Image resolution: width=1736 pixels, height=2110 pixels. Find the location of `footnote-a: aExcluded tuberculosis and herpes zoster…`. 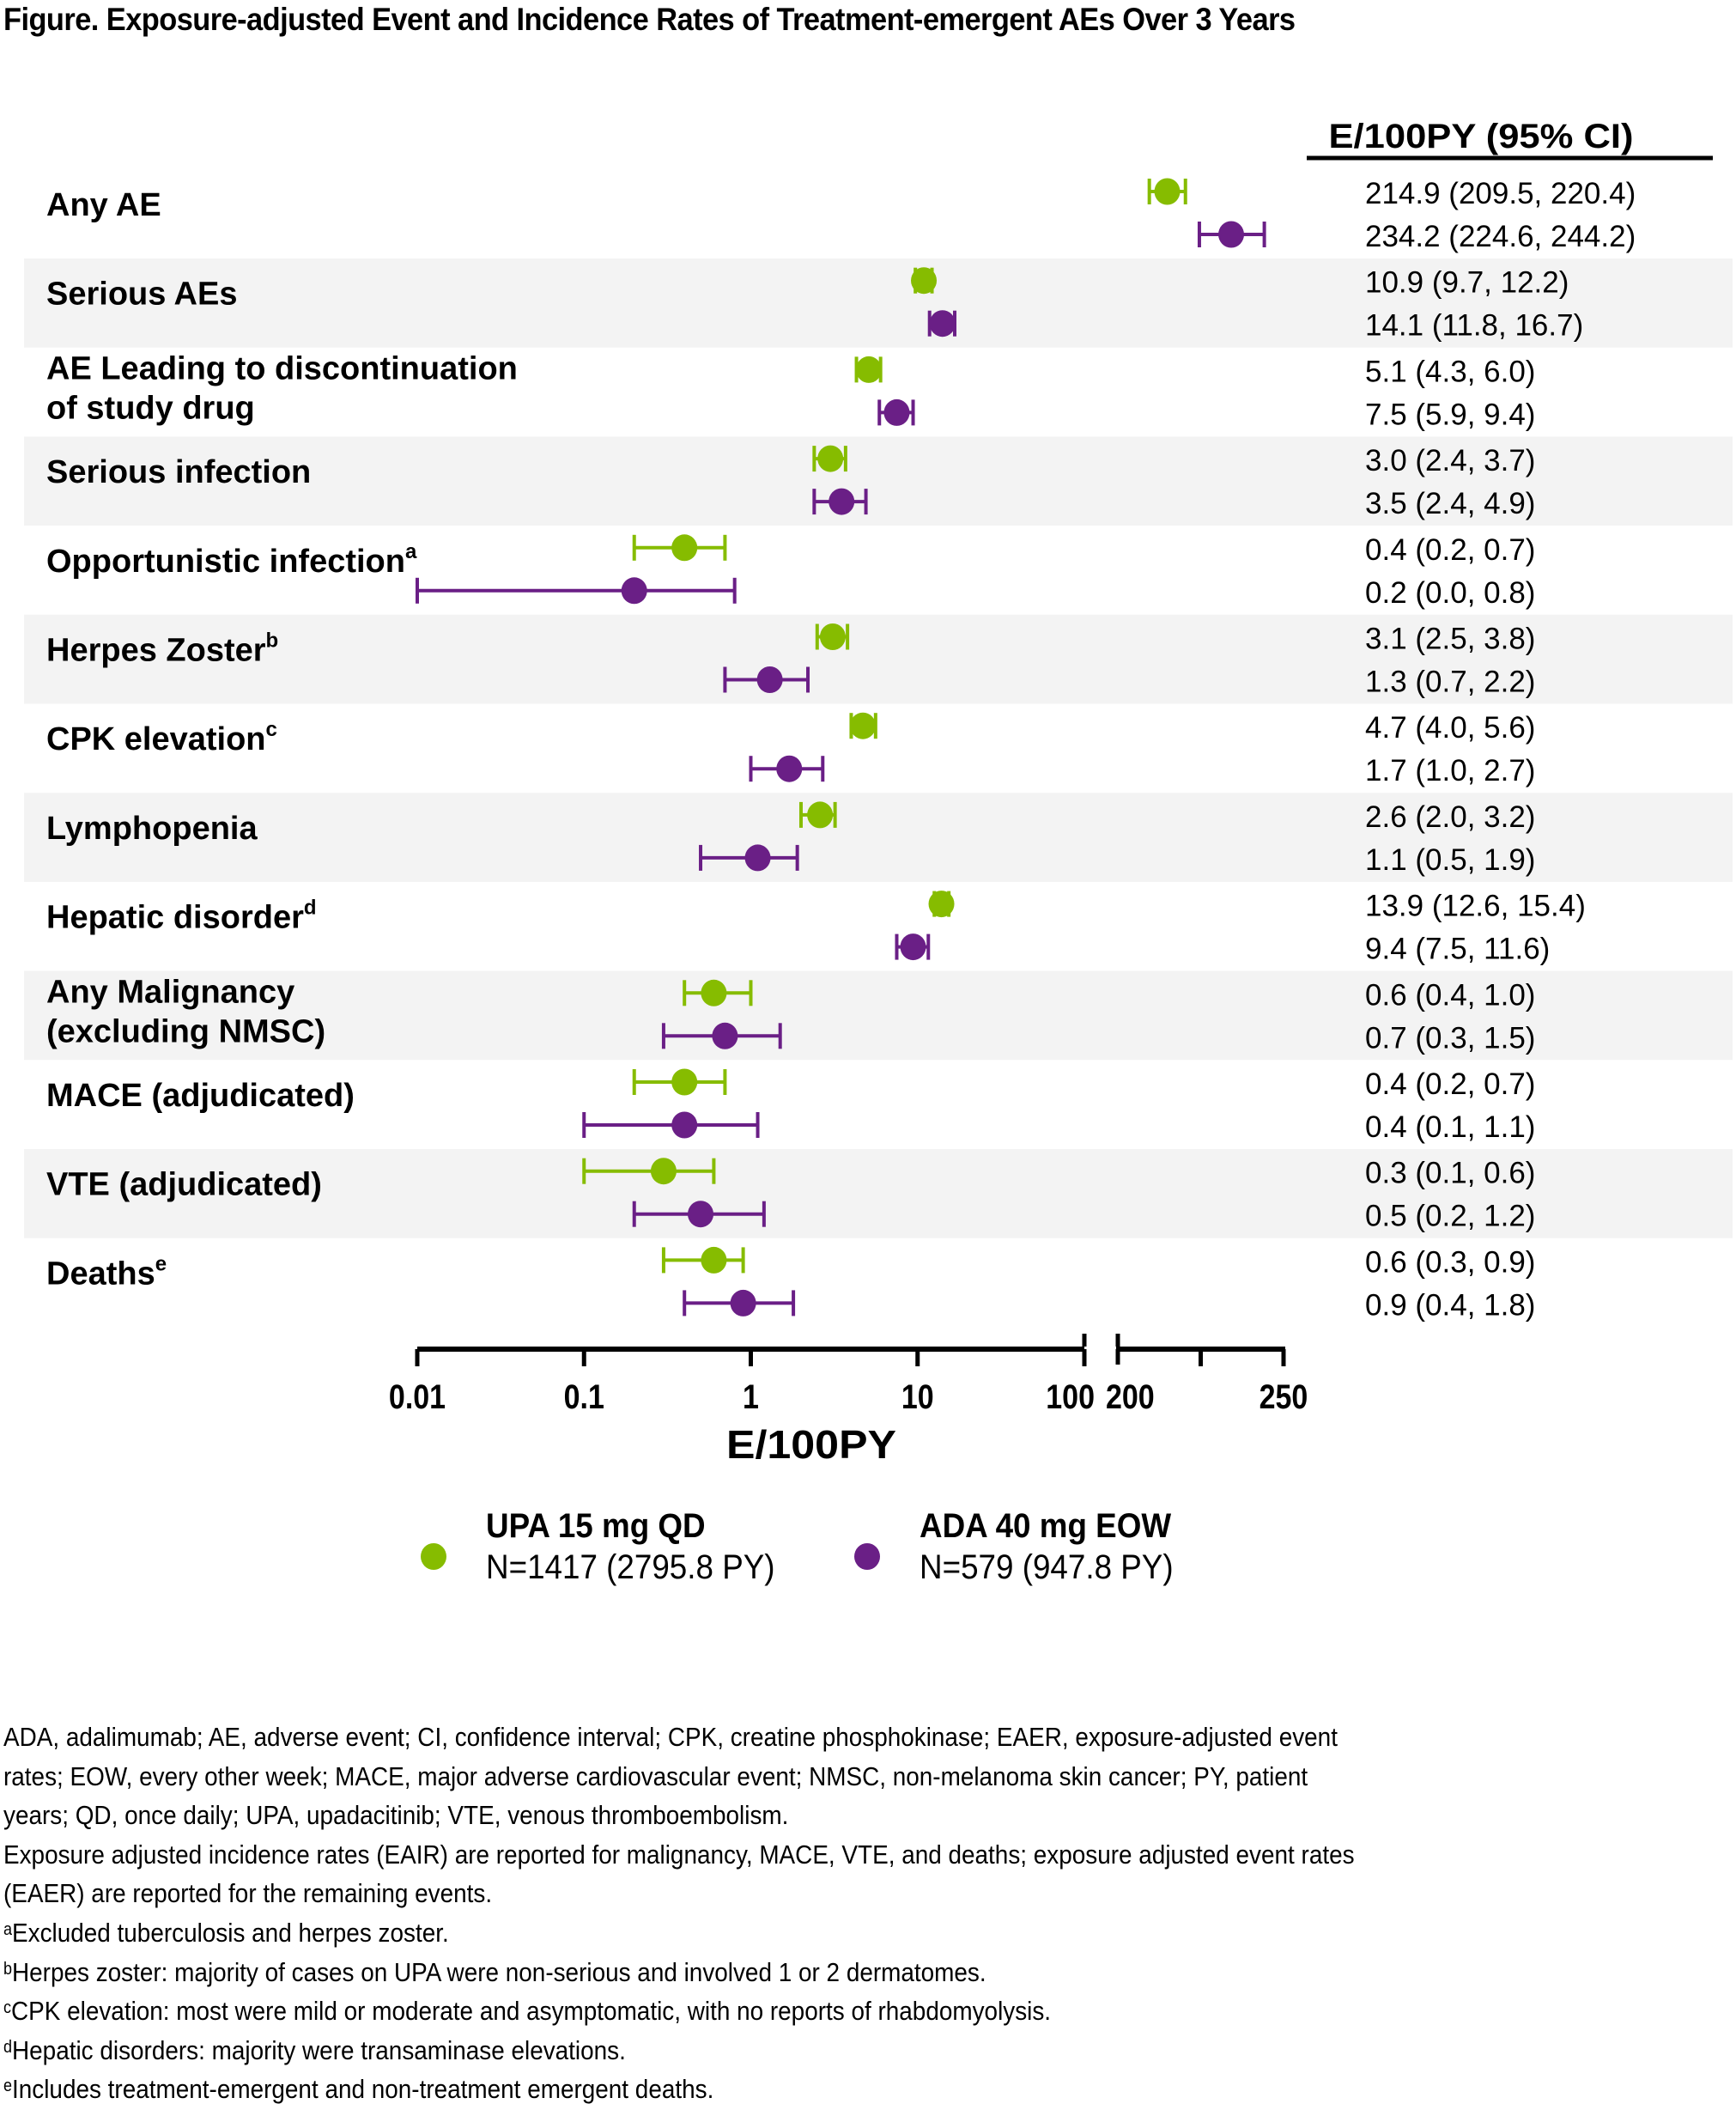

footnote-a: aExcluded tuberculosis and herpes zoster… is located at coordinates (776, 1933).